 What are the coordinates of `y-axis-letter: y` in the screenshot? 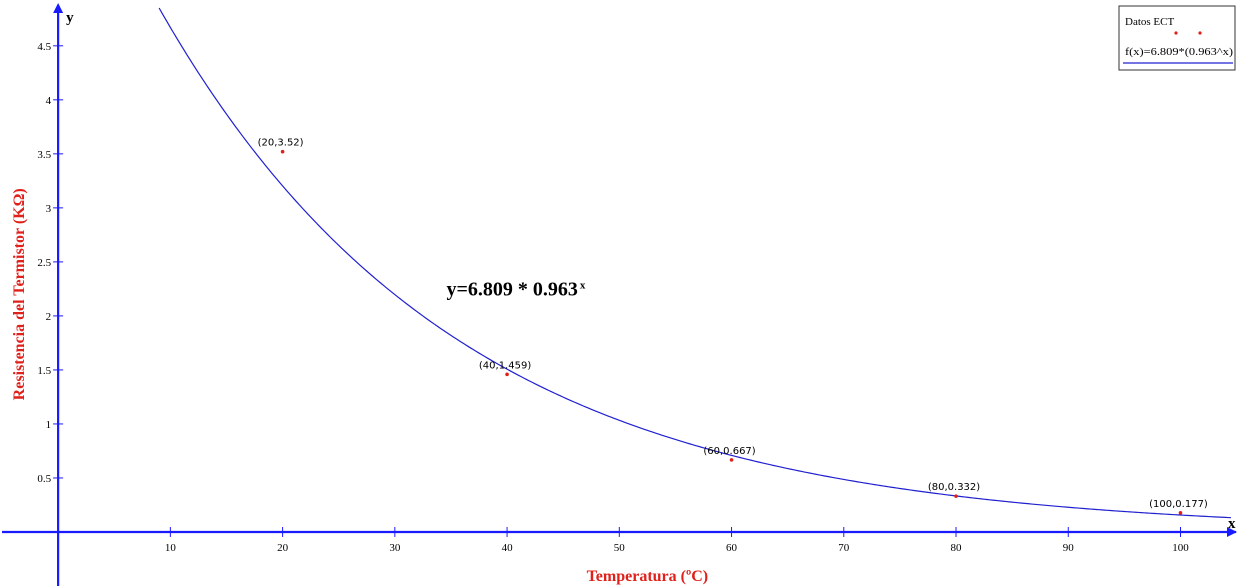 It's located at (70, 18).